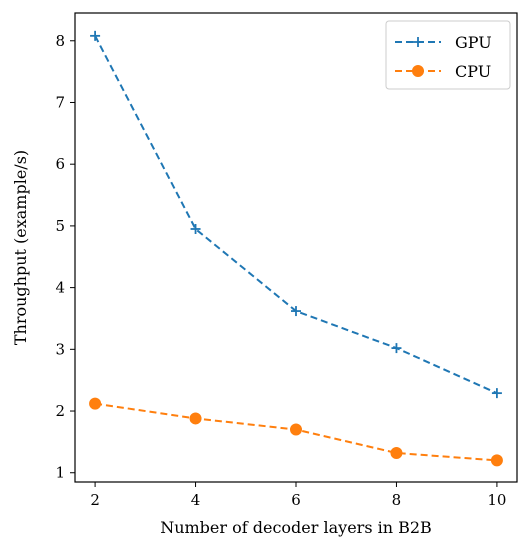  Describe the element at coordinates (473, 71) in the screenshot. I see `legend-label-cpu: CPU` at that location.